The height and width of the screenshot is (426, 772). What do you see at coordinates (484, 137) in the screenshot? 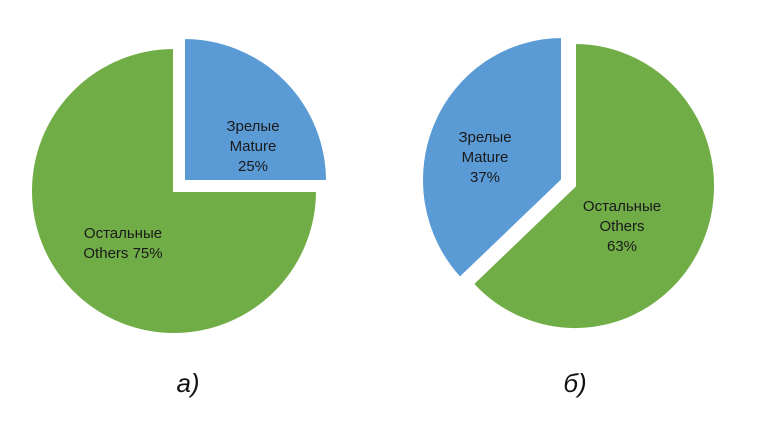
I see `pie-1-label-mature: Зрелые` at bounding box center [484, 137].